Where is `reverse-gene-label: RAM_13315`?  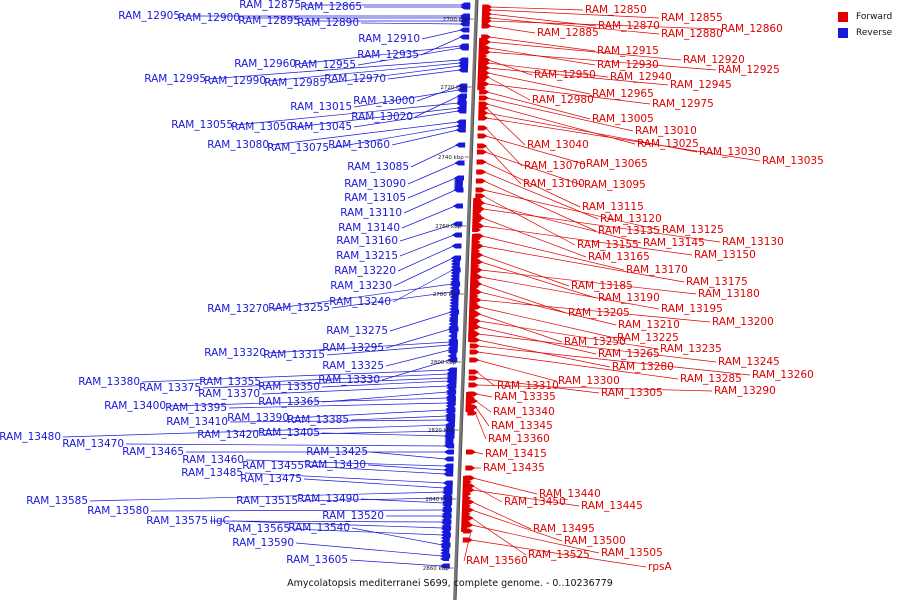 reverse-gene-label: RAM_13315 is located at coordinates (294, 355).